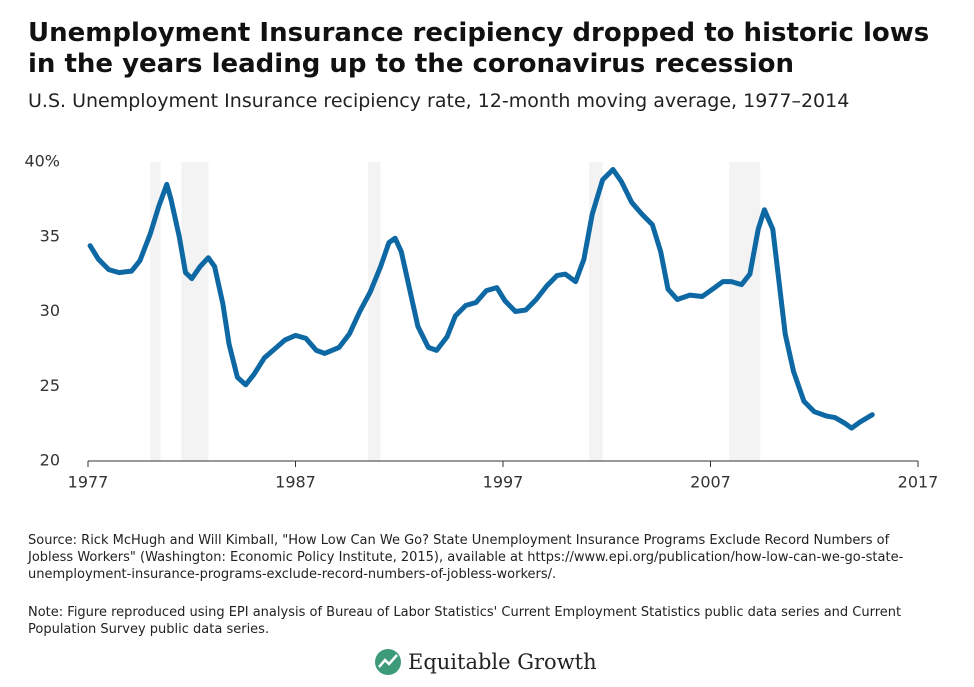  Describe the element at coordinates (88, 482) in the screenshot. I see `x-tick-label: 1977` at that location.